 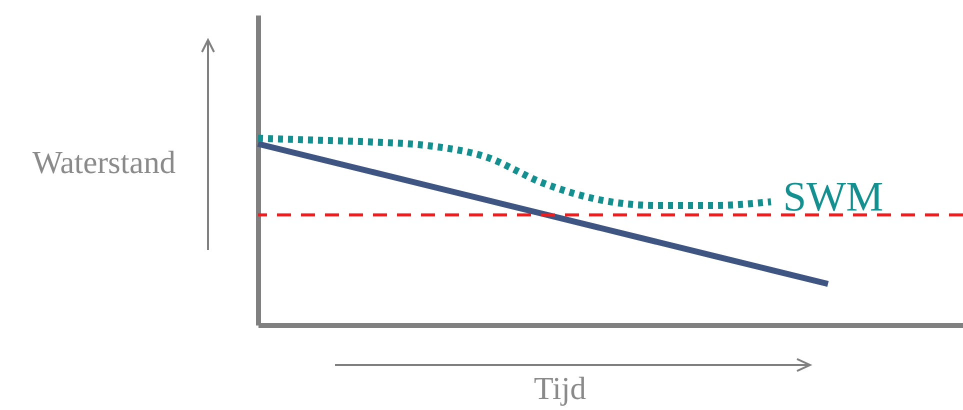 I want to click on series-label: SWM, so click(x=833, y=197).